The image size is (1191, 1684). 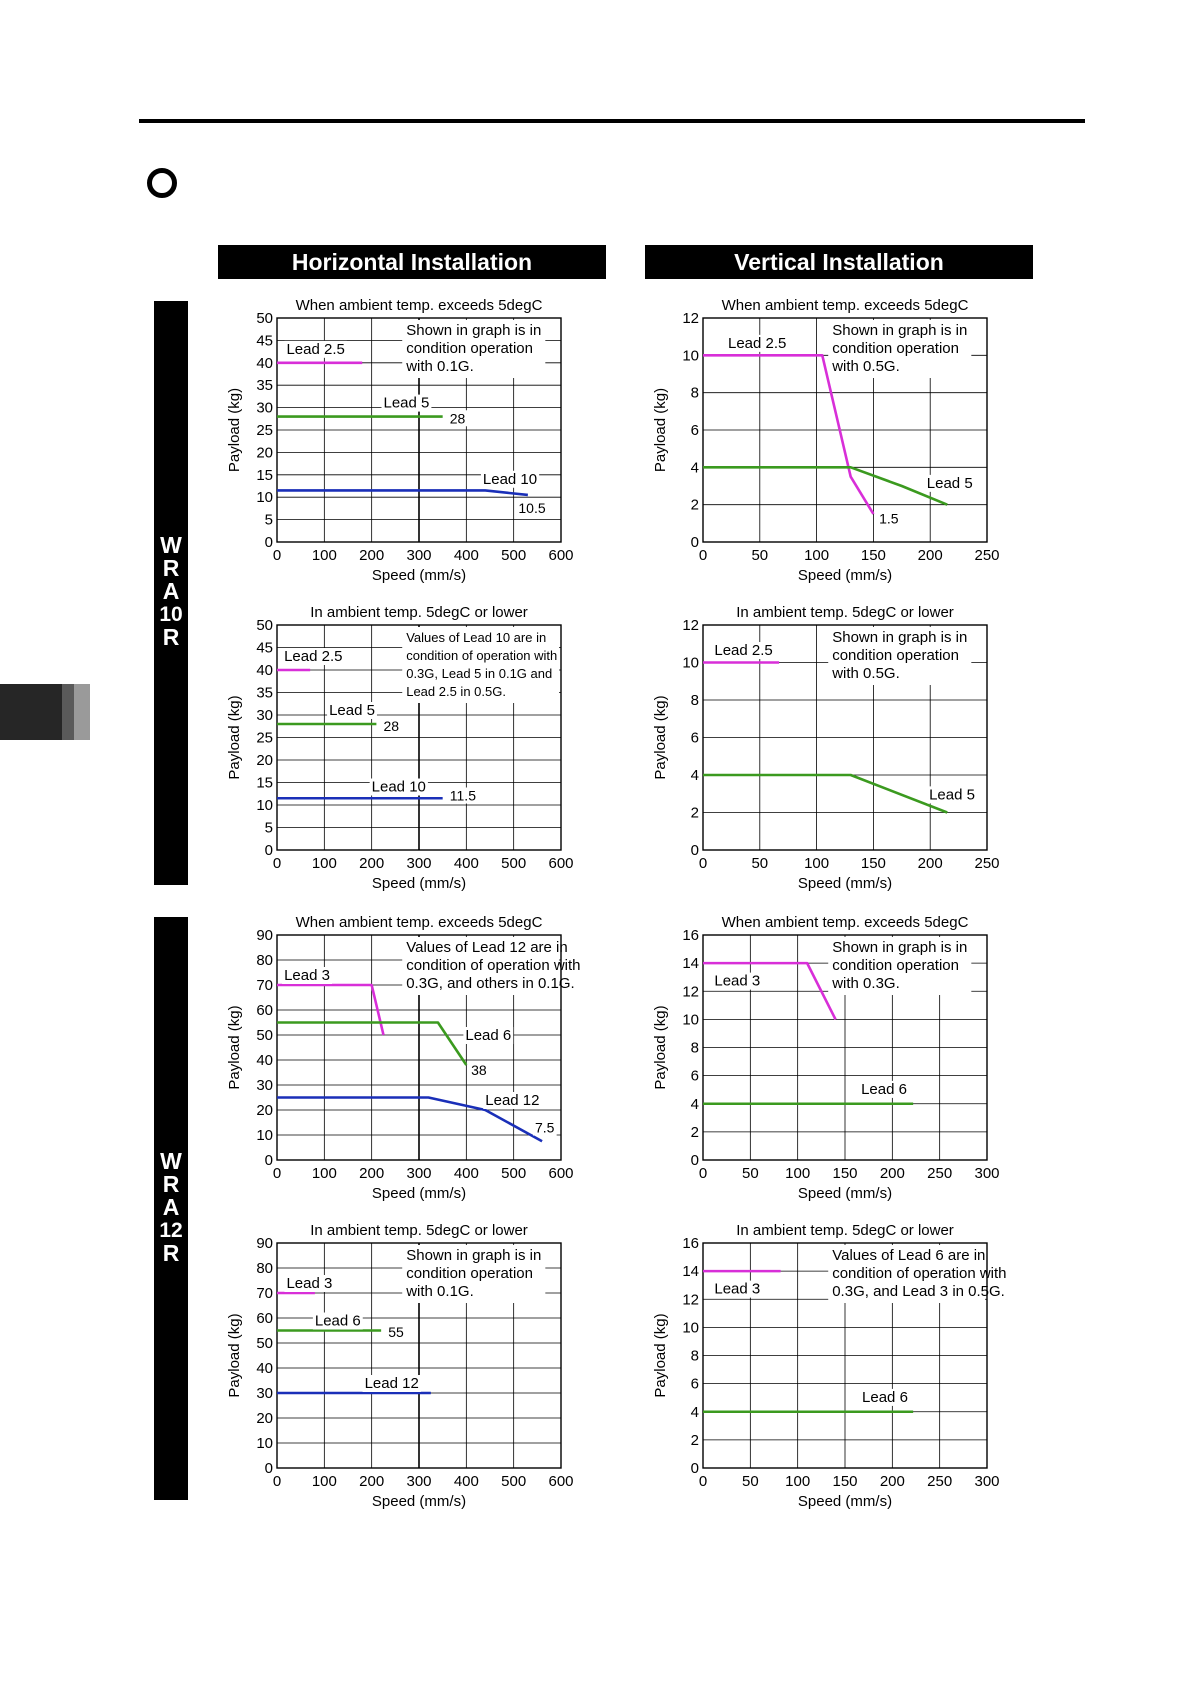 I want to click on top-rule, so click(x=612, y=121).